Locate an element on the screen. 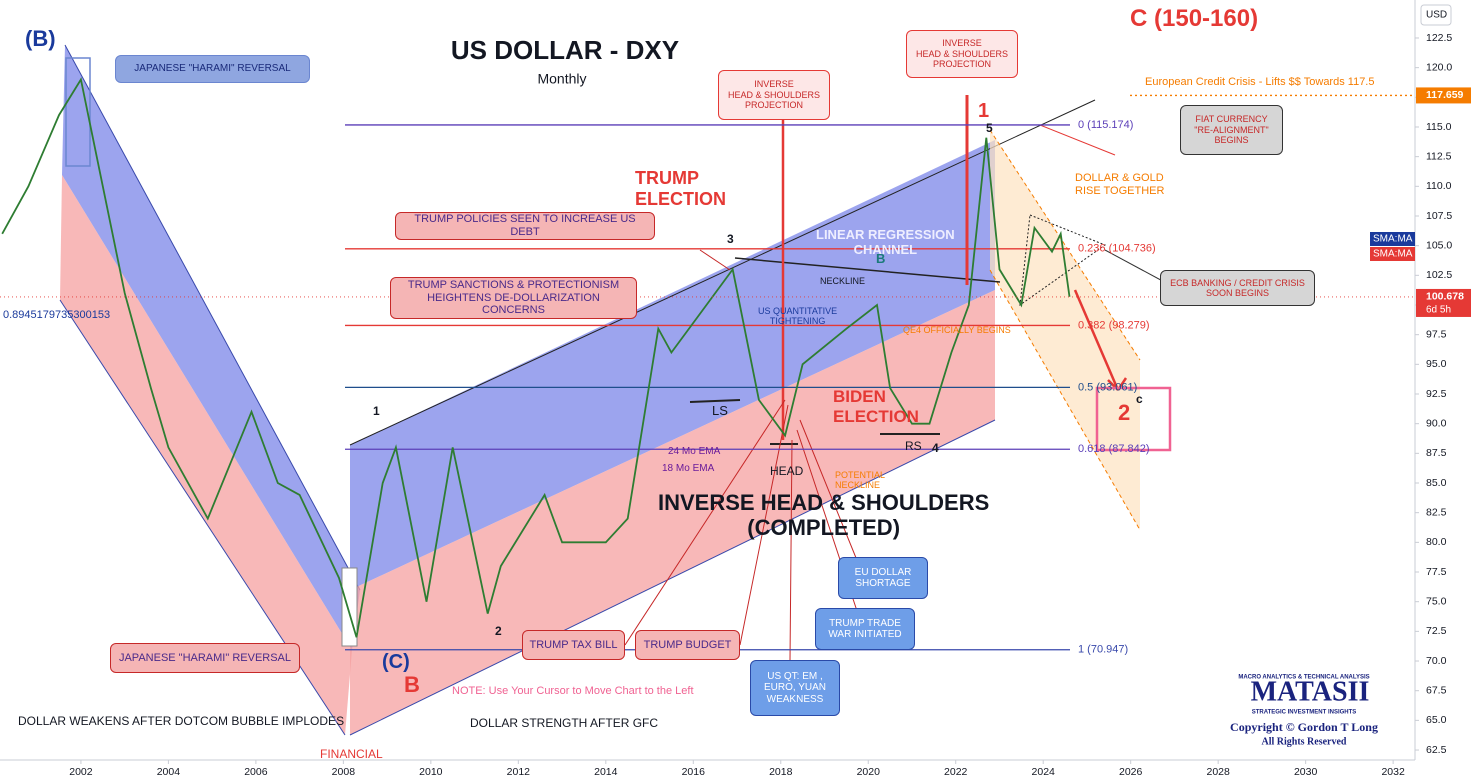  annotation-box: TRUMP TRADE WAR INITIATED is located at coordinates (865, 629).